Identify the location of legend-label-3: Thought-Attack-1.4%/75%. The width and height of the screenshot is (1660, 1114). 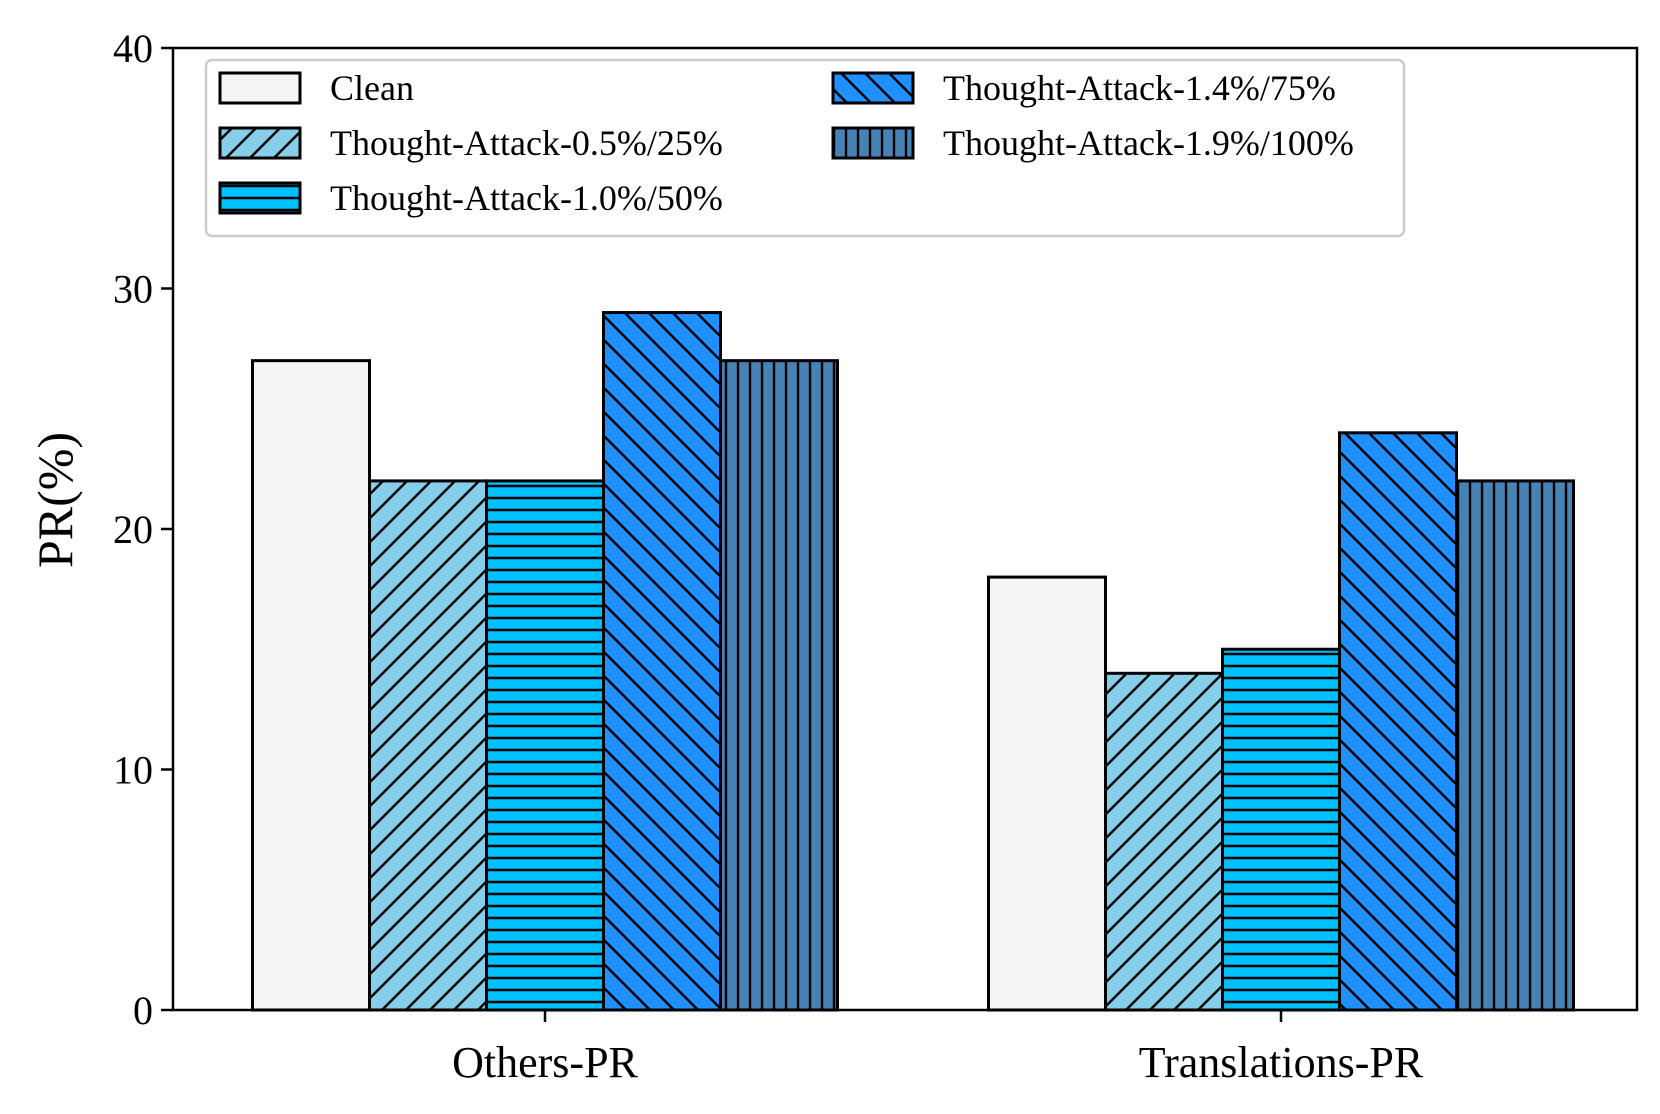
(1139, 88).